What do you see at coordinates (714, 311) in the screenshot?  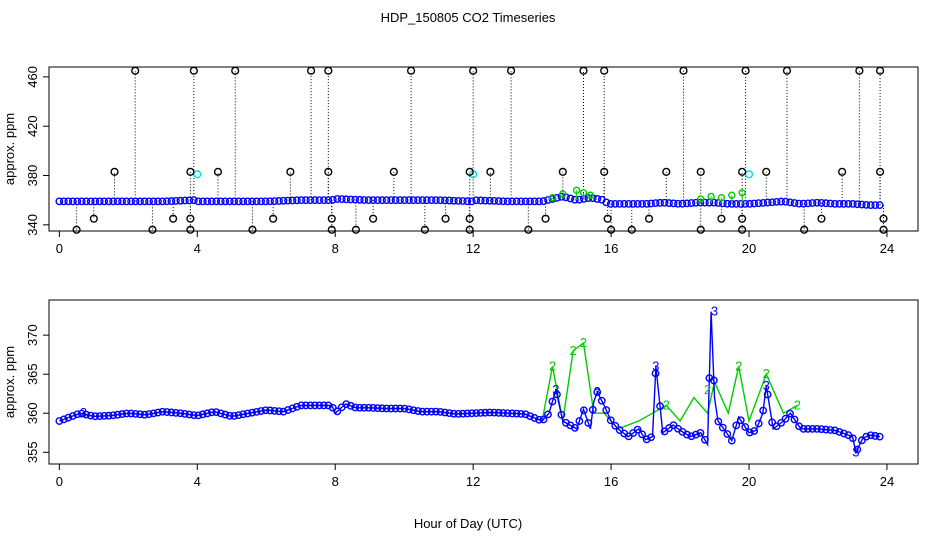 I see `series-3-marker: 3` at bounding box center [714, 311].